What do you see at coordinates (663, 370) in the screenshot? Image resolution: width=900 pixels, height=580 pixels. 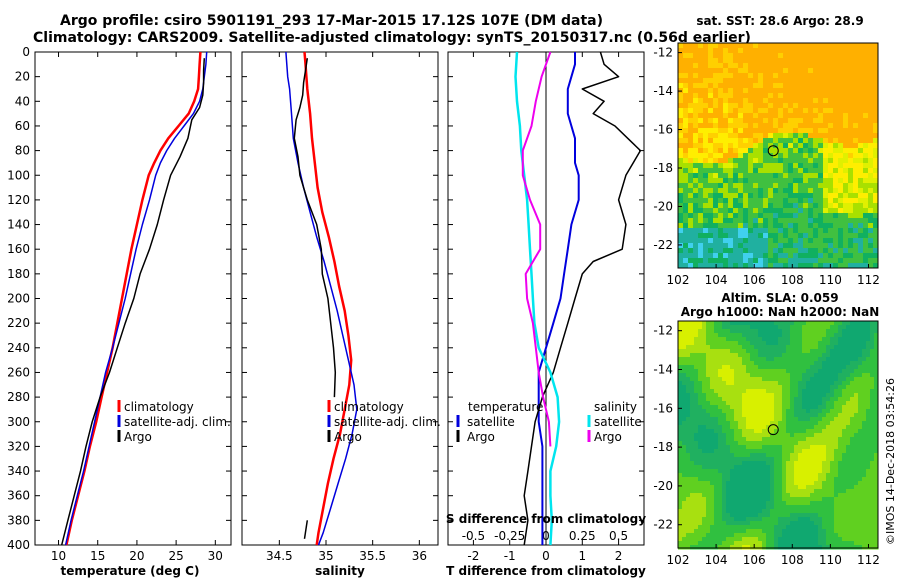 I see `map-y-tick-label: -14` at bounding box center [663, 370].